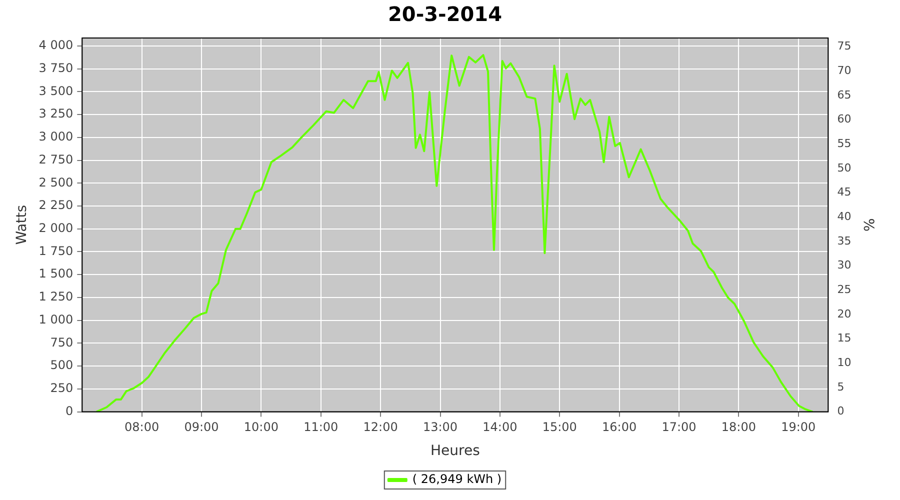 Image resolution: width=900 pixels, height=500 pixels. What do you see at coordinates (261, 427) in the screenshot?
I see `x-tick-label: 10:00` at bounding box center [261, 427].